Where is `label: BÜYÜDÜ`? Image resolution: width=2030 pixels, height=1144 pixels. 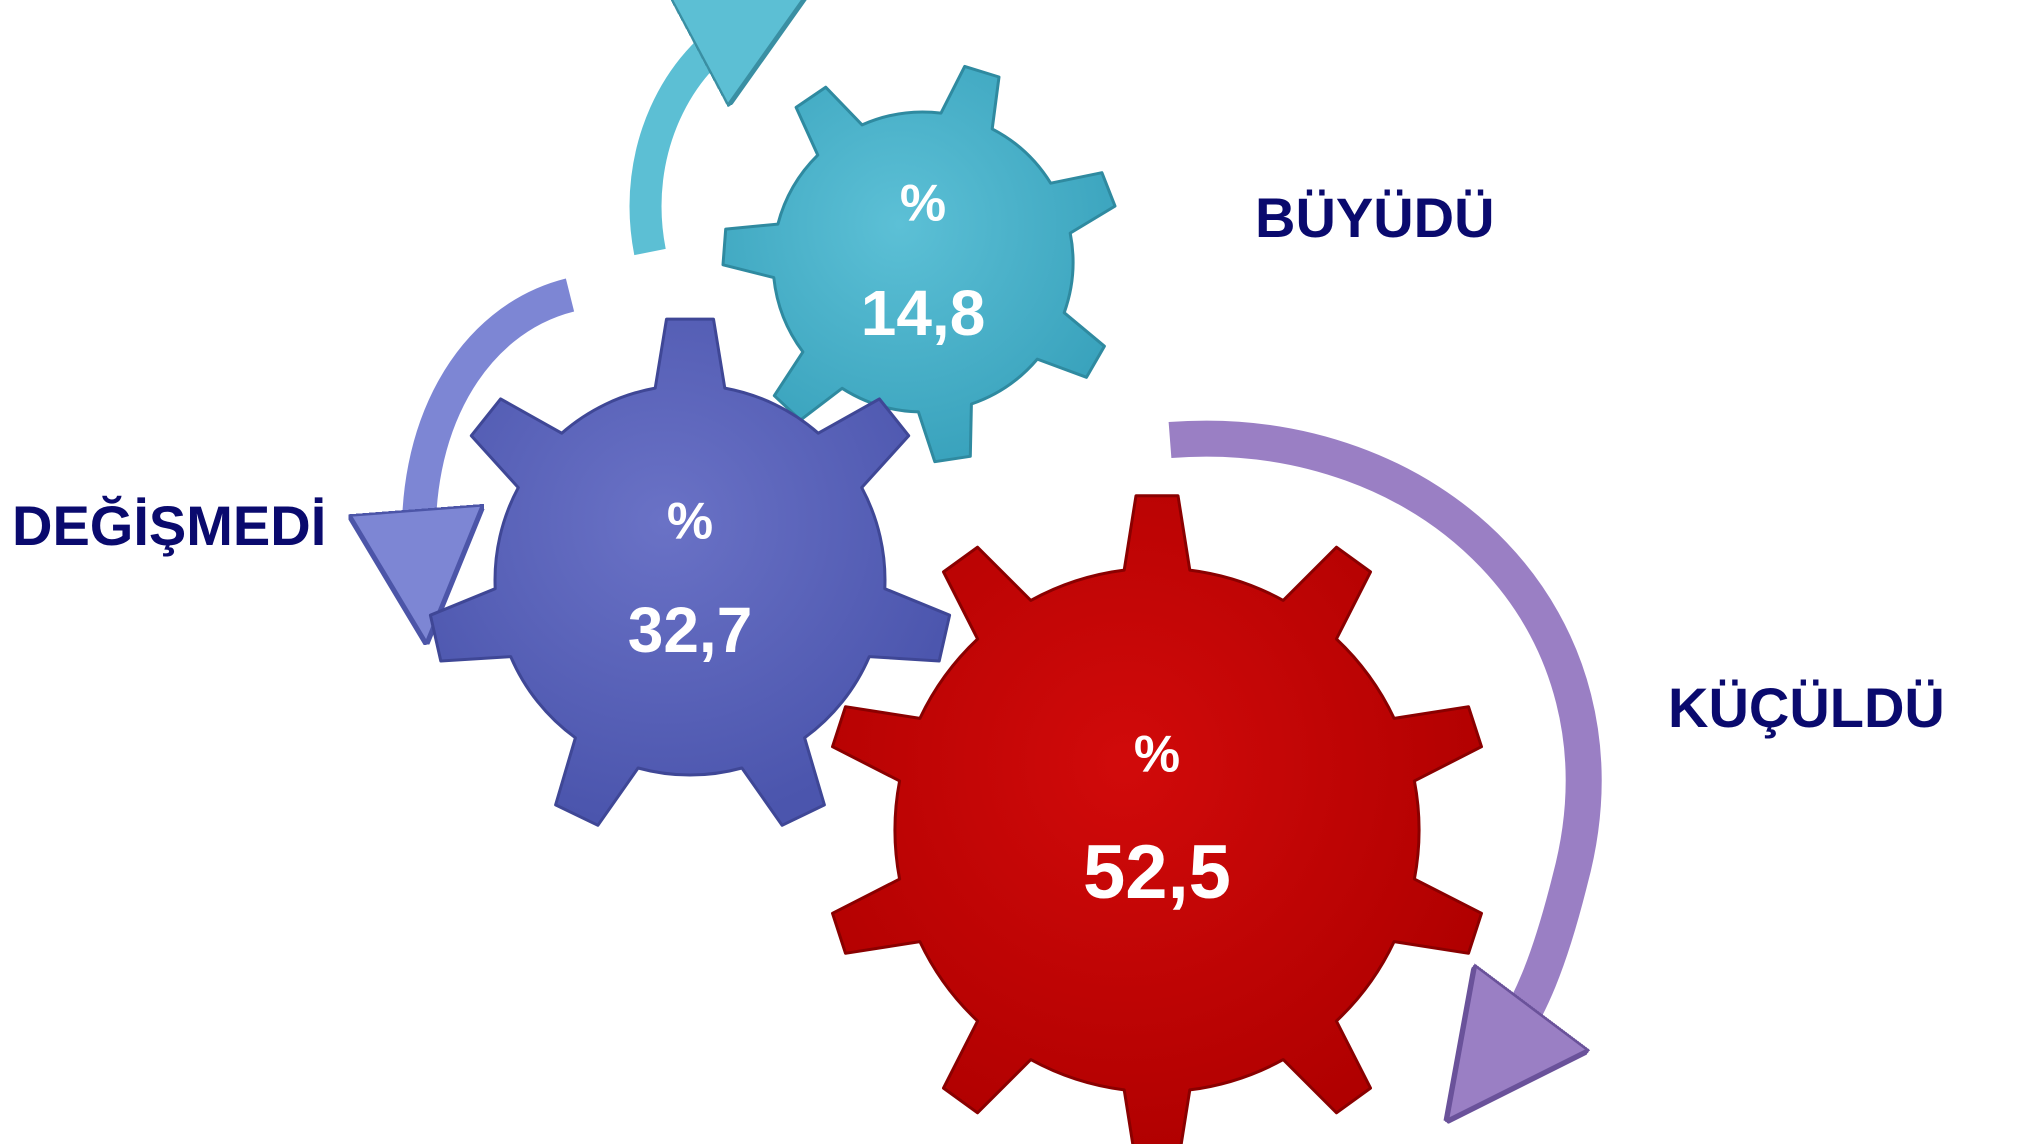 label: BÜYÜDÜ is located at coordinates (1375, 217).